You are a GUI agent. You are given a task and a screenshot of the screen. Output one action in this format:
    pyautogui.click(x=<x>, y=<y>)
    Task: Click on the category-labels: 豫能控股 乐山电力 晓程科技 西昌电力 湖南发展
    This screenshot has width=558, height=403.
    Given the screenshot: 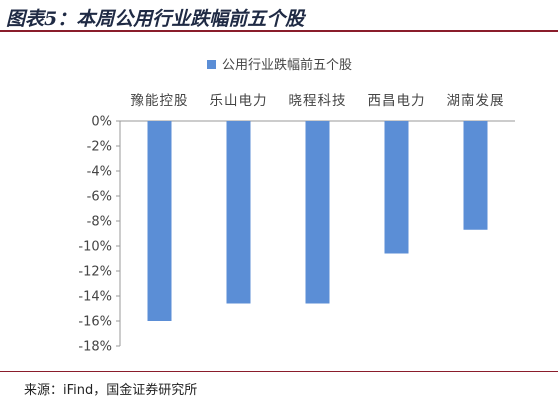 What is the action you would take?
    pyautogui.click(x=318, y=101)
    